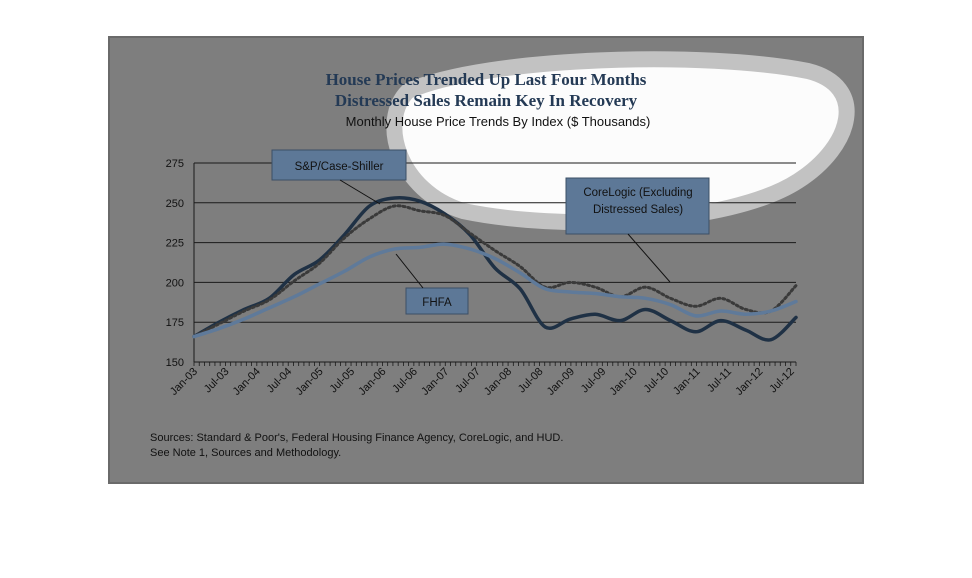 Image resolution: width=972 pixels, height=578 pixels. What do you see at coordinates (594, 381) in the screenshot?
I see `x-tick-label: Jul-09` at bounding box center [594, 381].